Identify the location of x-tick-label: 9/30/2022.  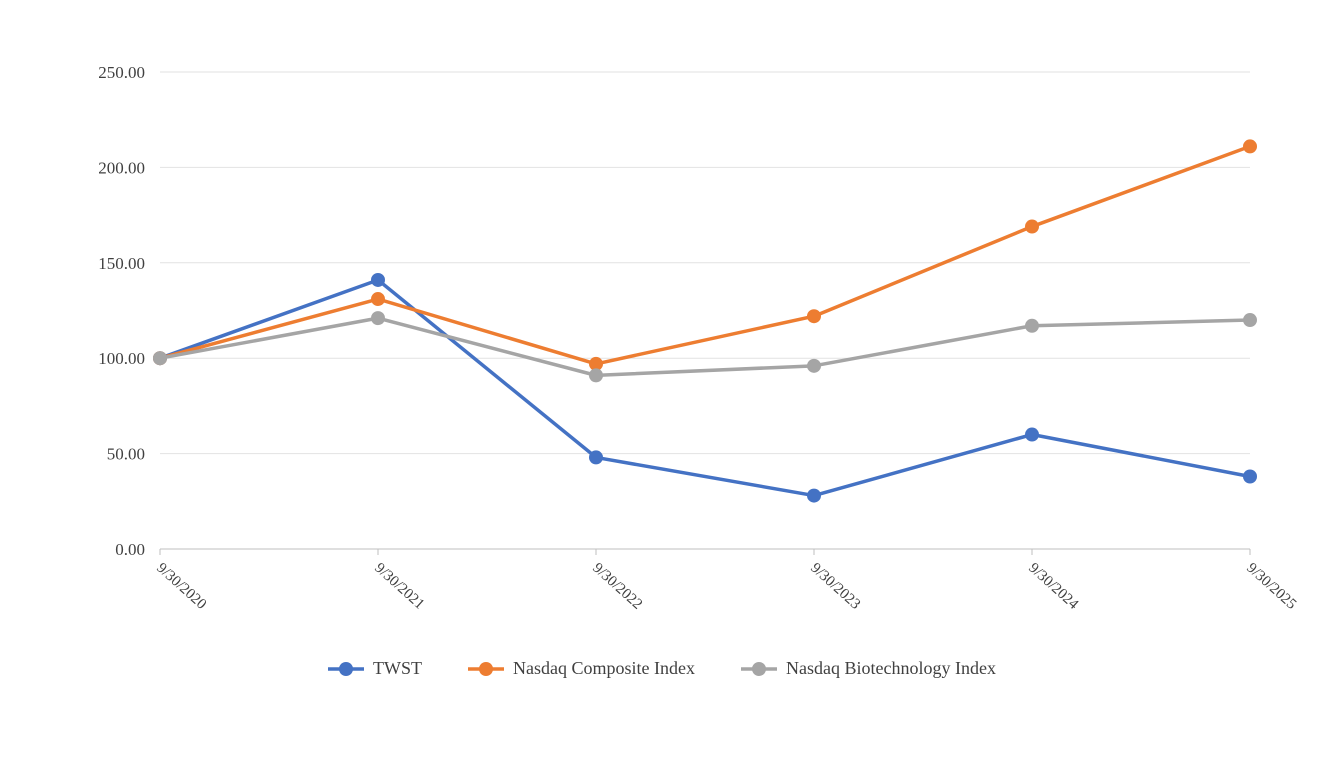
(617, 586).